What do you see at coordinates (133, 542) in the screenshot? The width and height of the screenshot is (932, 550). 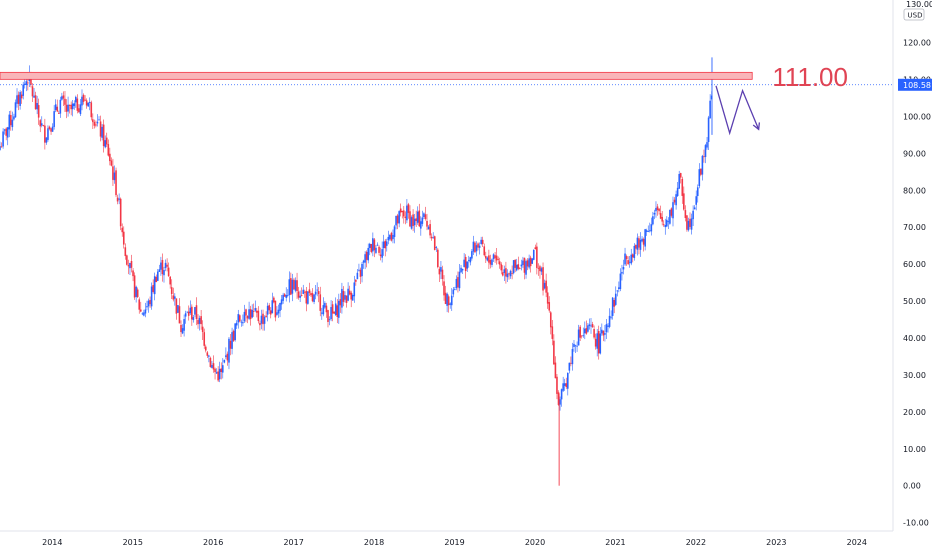 I see `x-tick-label: 2015` at bounding box center [133, 542].